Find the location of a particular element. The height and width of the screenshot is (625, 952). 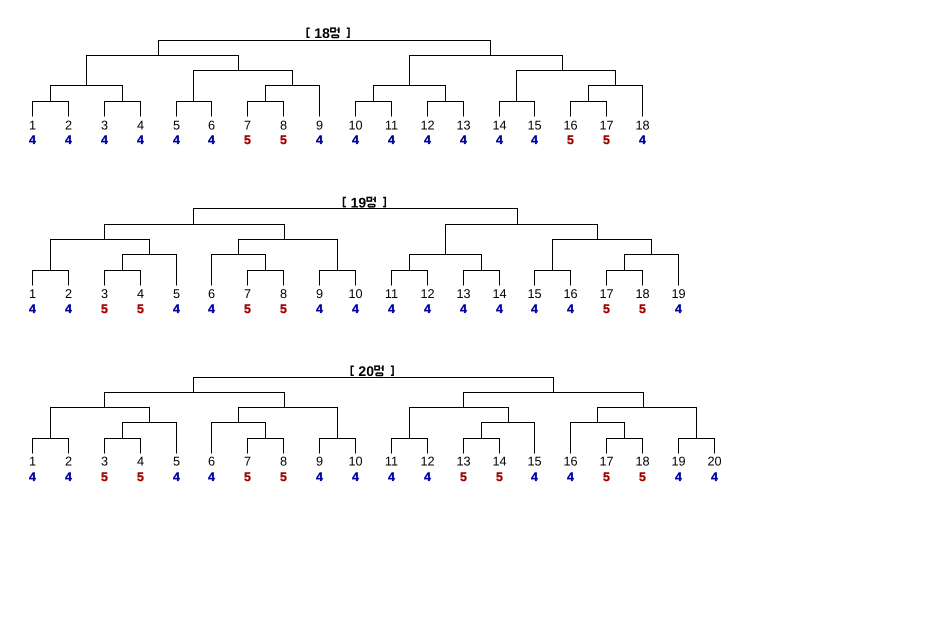

svg-text: 10 is located at coordinates (355, 462).